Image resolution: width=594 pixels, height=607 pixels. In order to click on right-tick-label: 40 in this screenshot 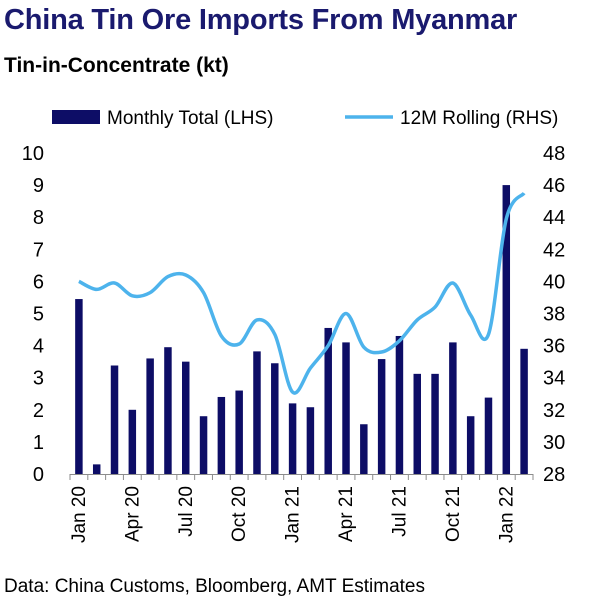, I will do `click(554, 282)`.